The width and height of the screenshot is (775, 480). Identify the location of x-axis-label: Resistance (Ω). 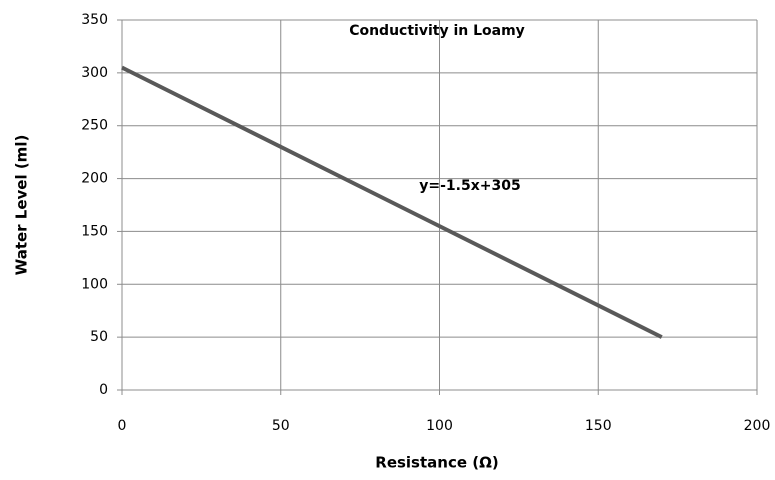
(436, 463).